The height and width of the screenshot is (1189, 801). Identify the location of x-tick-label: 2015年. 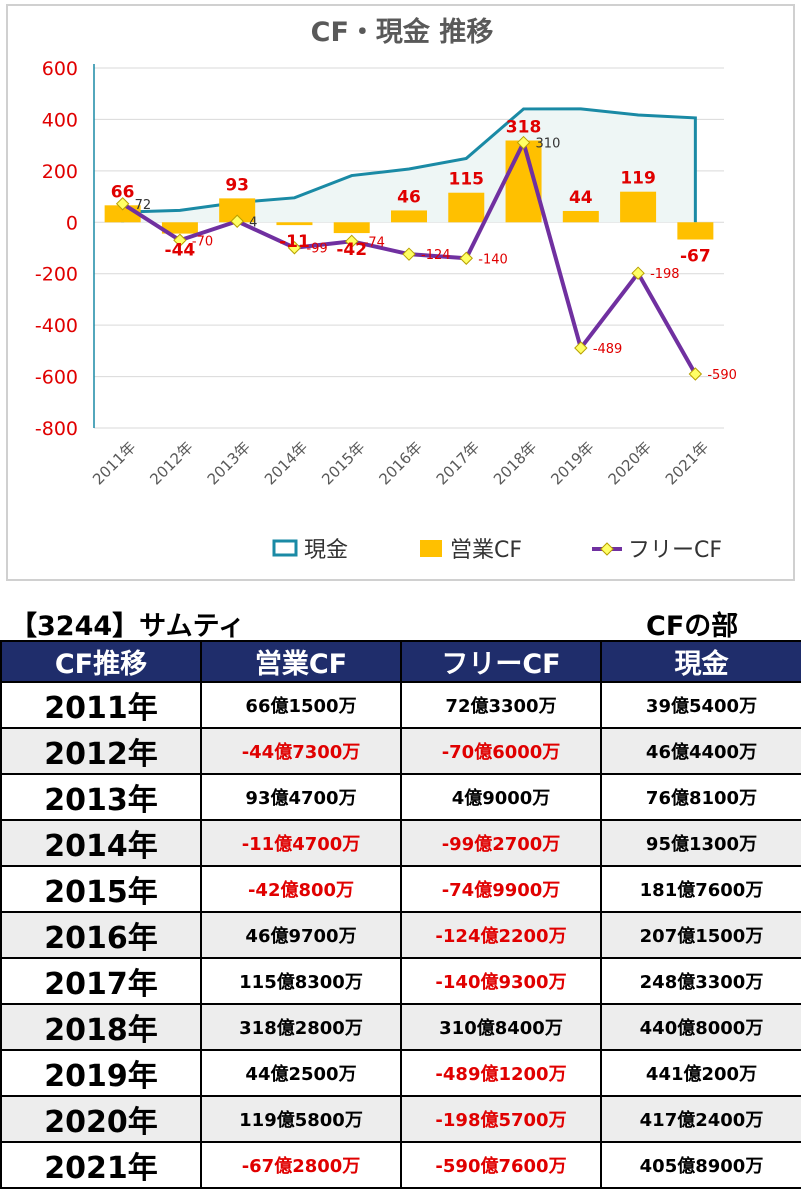
(343, 463).